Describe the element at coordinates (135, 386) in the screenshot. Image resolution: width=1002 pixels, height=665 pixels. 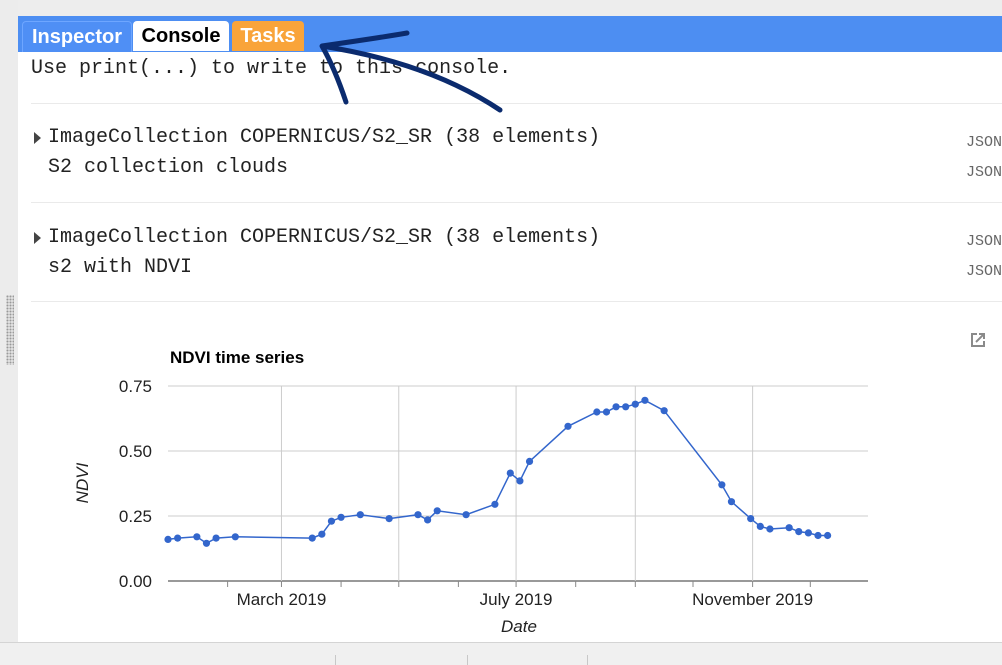
I see `y-tick-label: 0.75` at that location.